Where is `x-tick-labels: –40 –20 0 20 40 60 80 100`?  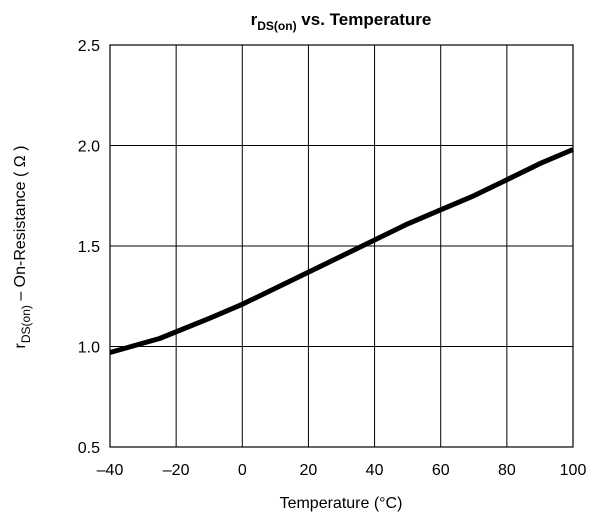
x-tick-labels: –40 –20 0 20 40 60 80 100 is located at coordinates (342, 470).